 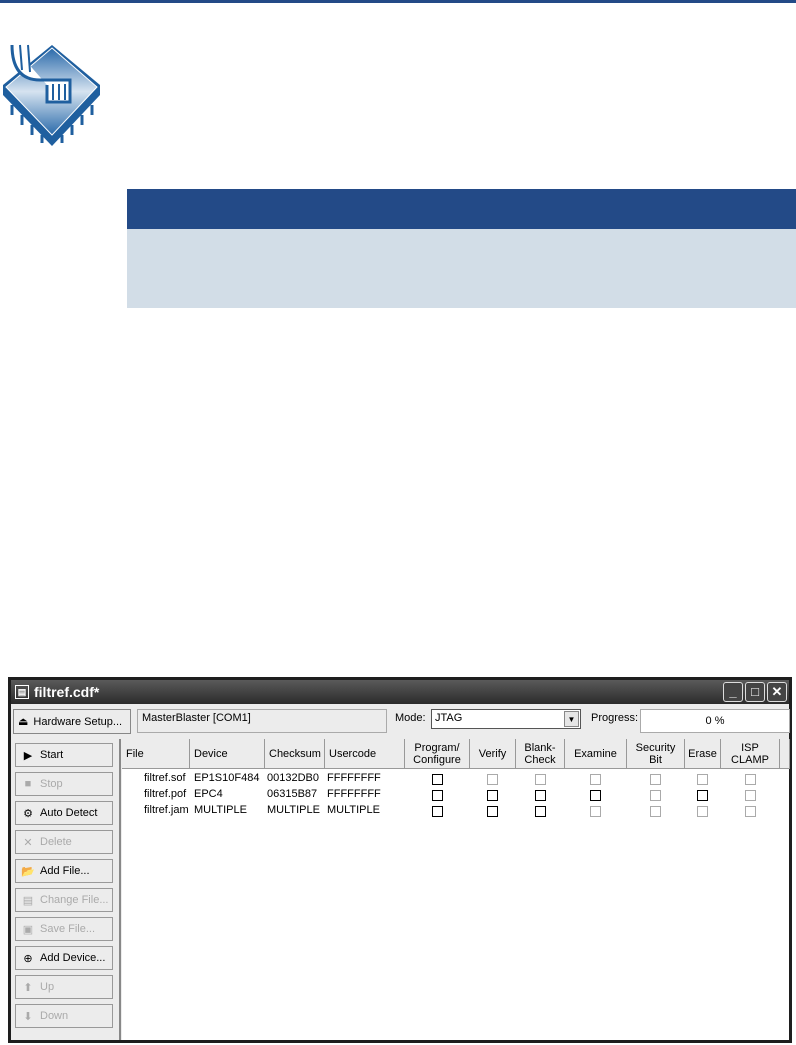 I want to click on cell-file: filtref.sof, so click(x=165, y=778).